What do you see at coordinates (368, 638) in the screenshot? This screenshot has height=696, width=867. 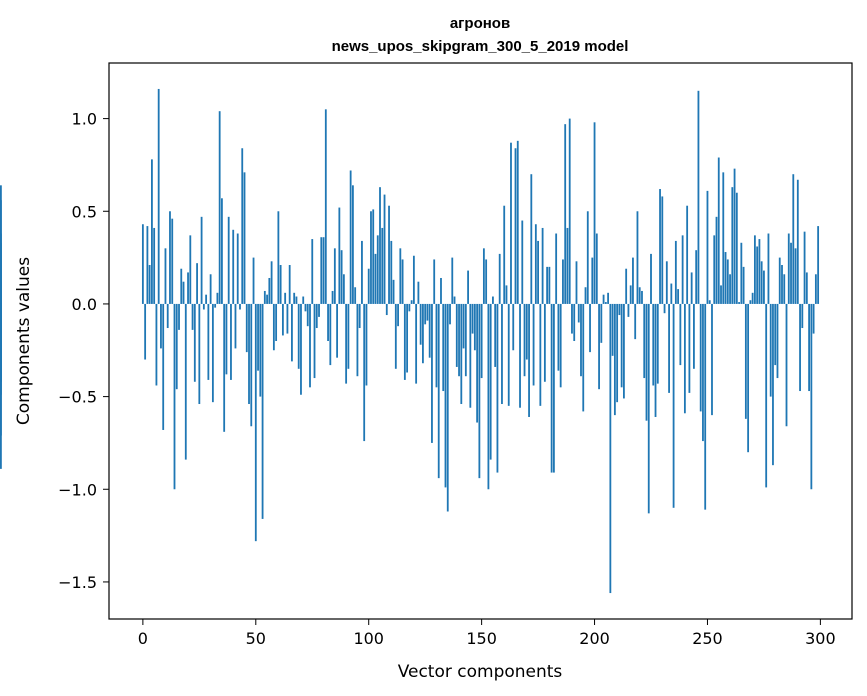 I see `x-tick-label: 100` at bounding box center [368, 638].